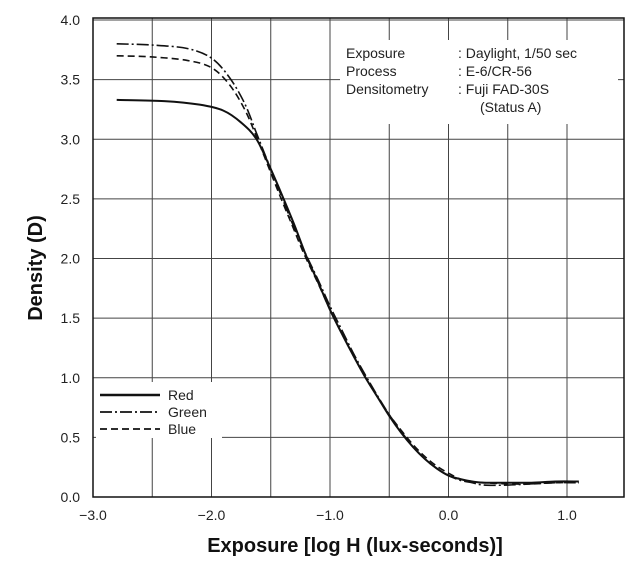 Image resolution: width=640 pixels, height=562 pixels. I want to click on x-tick-label: −2.0, so click(212, 515).